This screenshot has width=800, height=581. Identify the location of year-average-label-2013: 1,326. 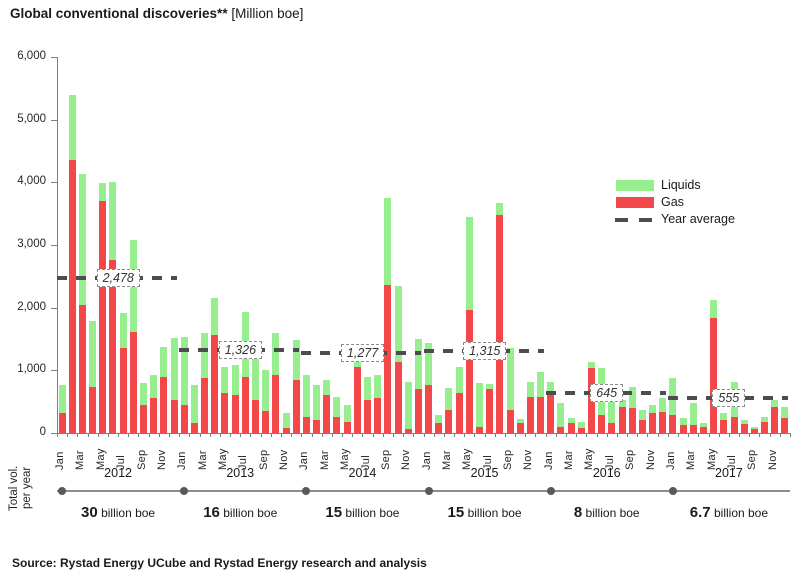
(240, 349).